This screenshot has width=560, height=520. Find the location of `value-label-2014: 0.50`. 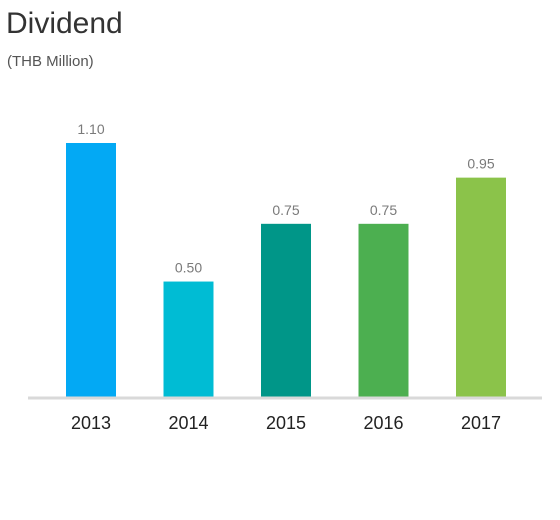

value-label-2014: 0.50 is located at coordinates (188, 268).